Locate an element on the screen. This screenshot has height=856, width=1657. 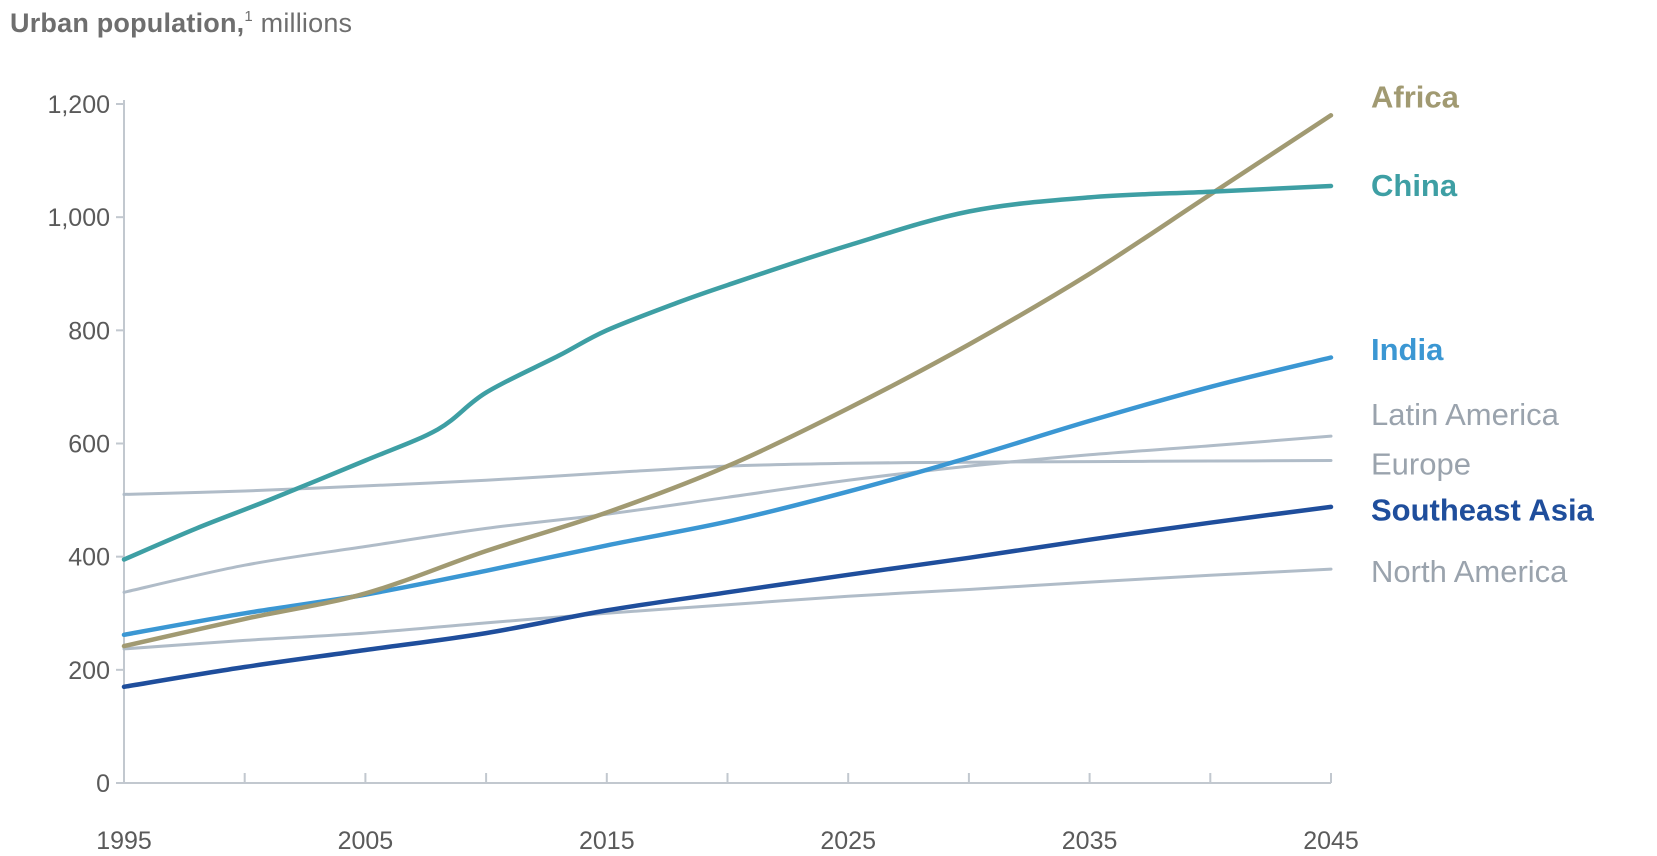
series-label-latin-america: Latin America is located at coordinates (1465, 414).